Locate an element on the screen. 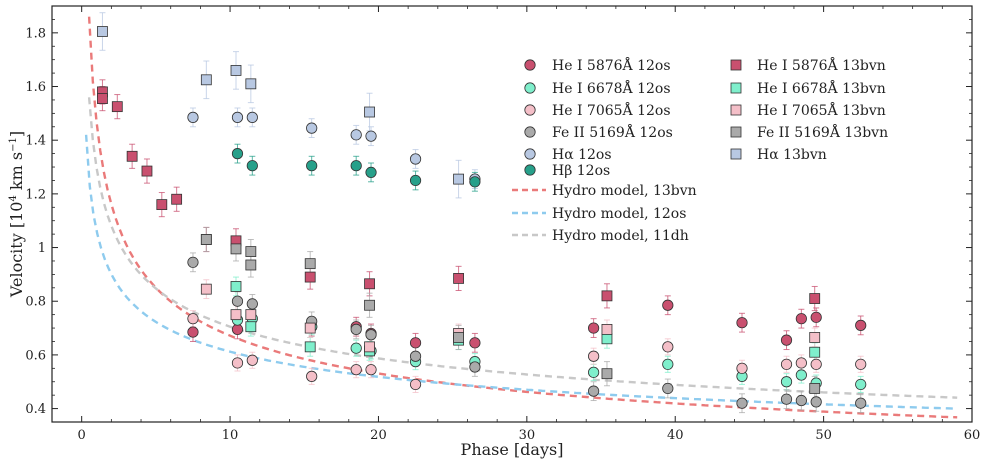  legend-label: He I 6678Å 12os is located at coordinates (611, 88).